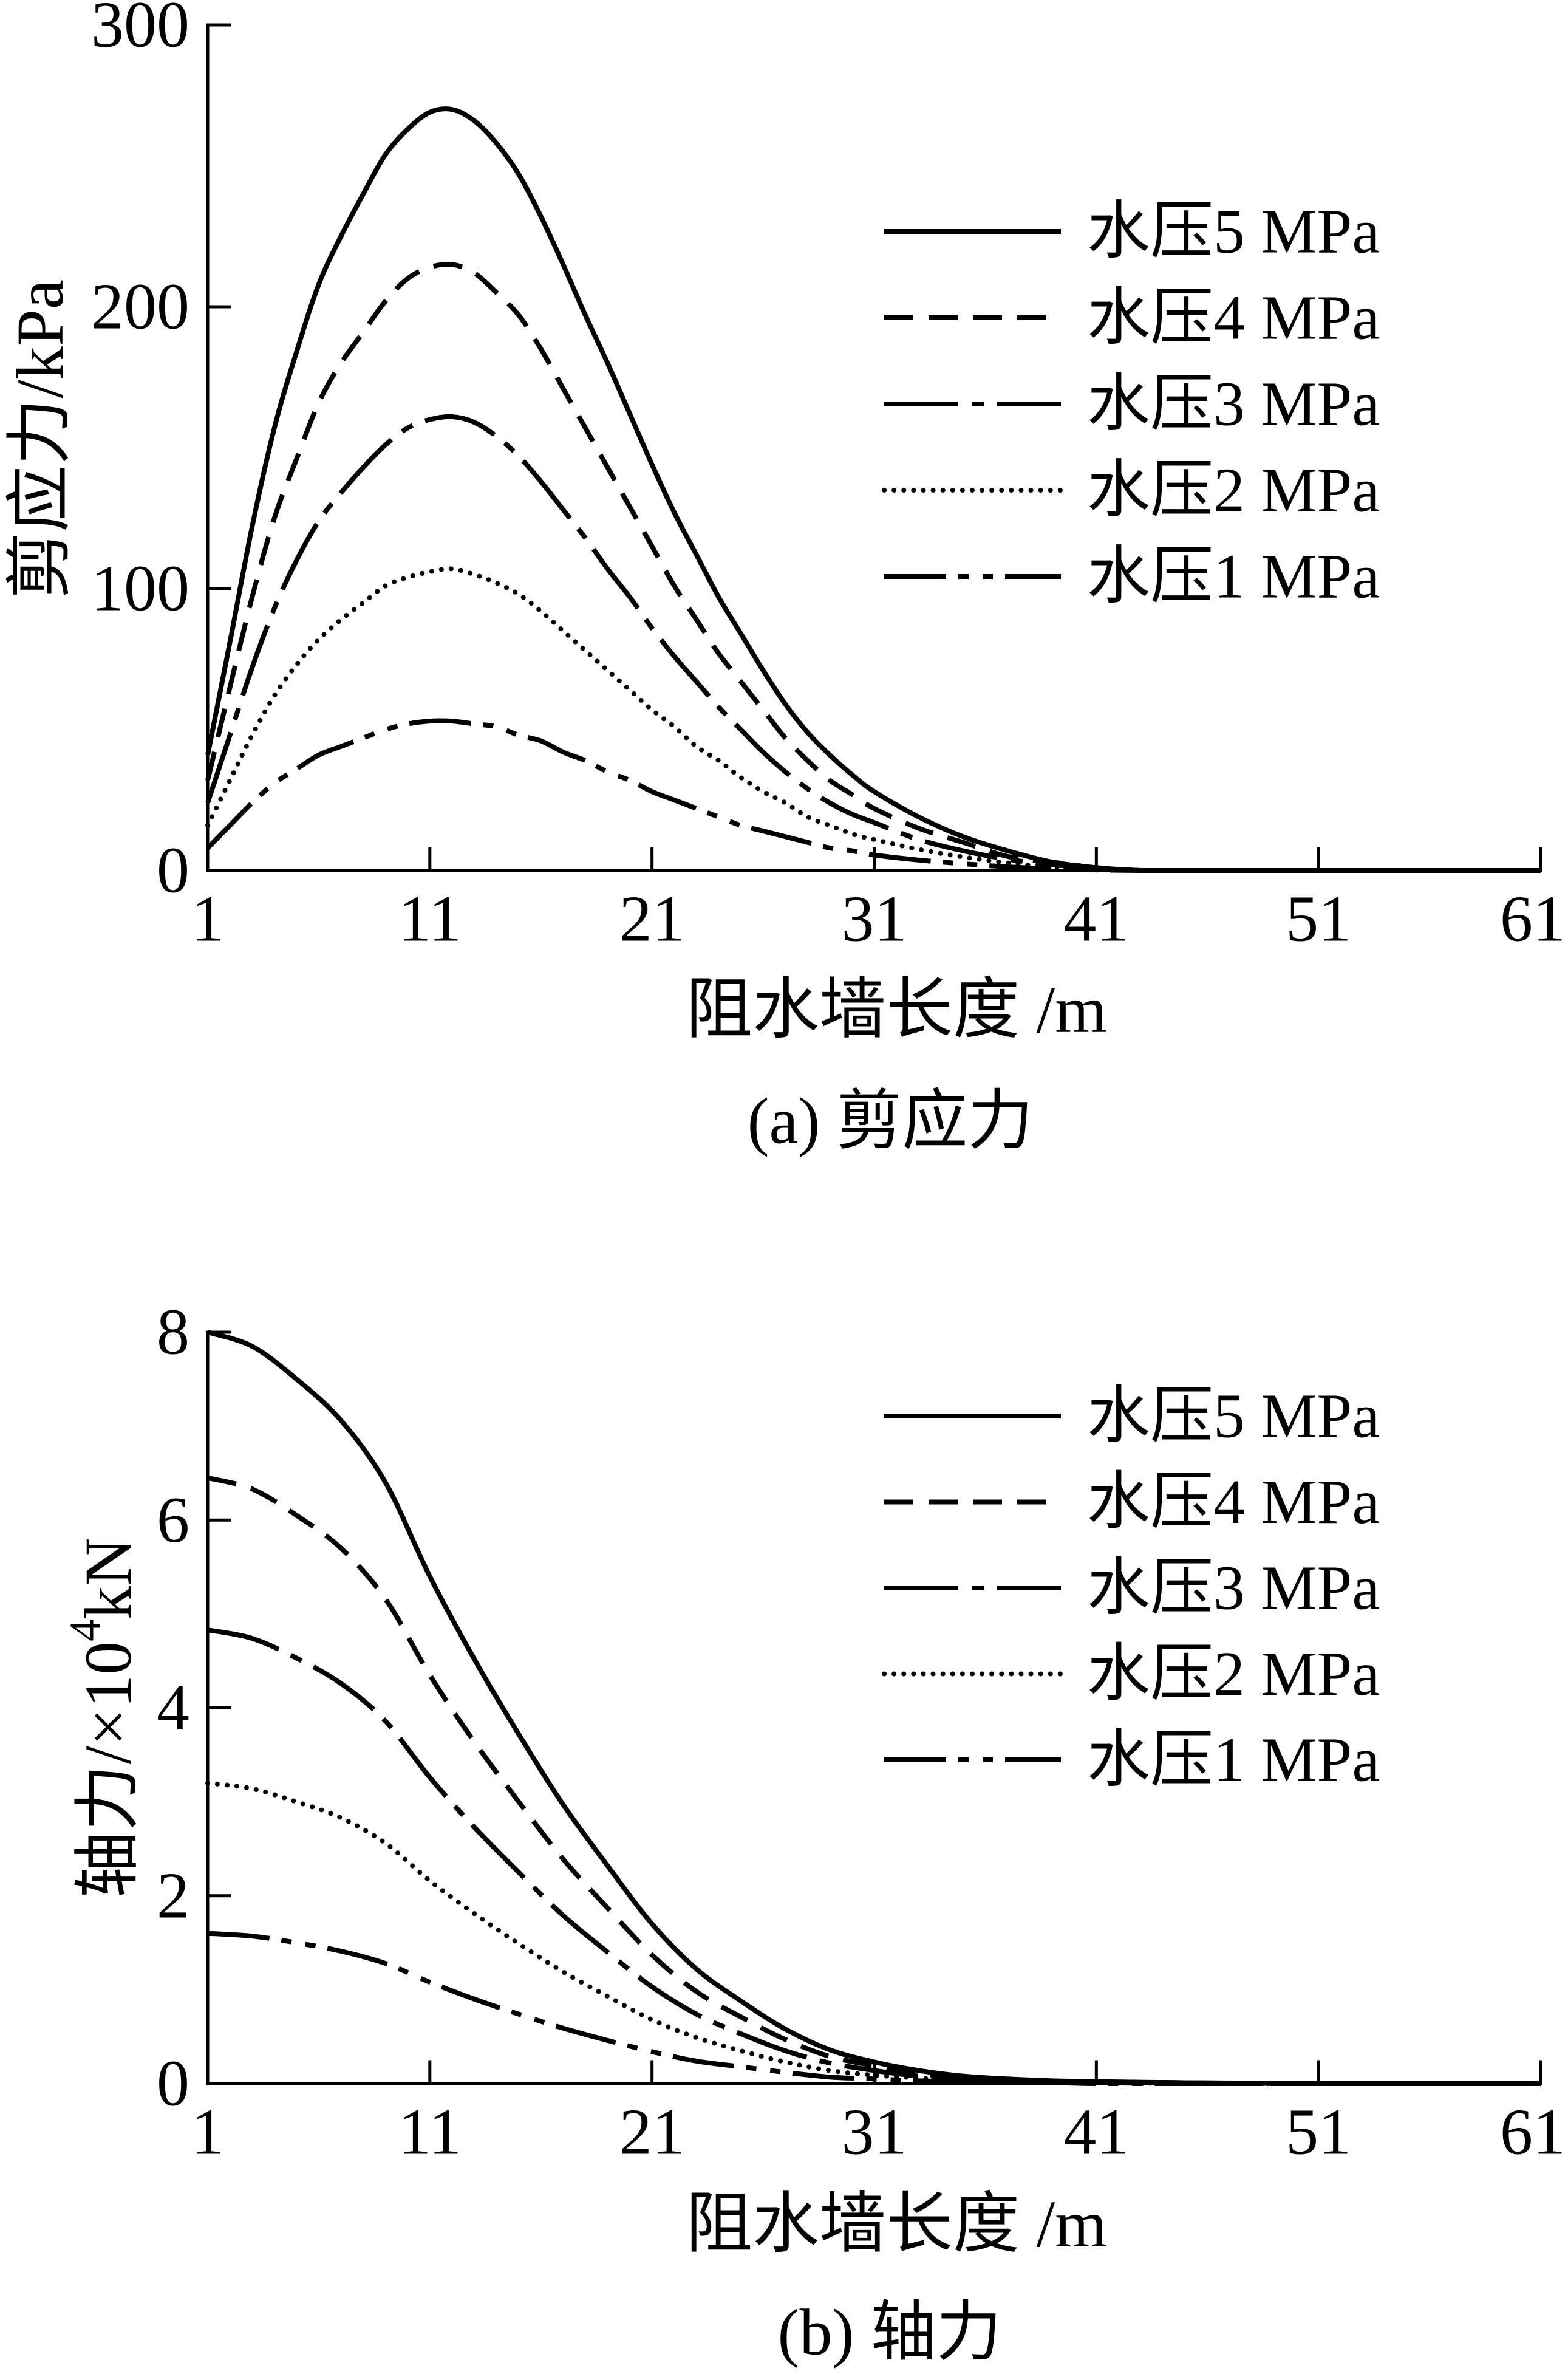 The width and height of the screenshot is (1568, 2374). I want to click on y-axis-label: 剪应力/kPa, so click(40, 439).